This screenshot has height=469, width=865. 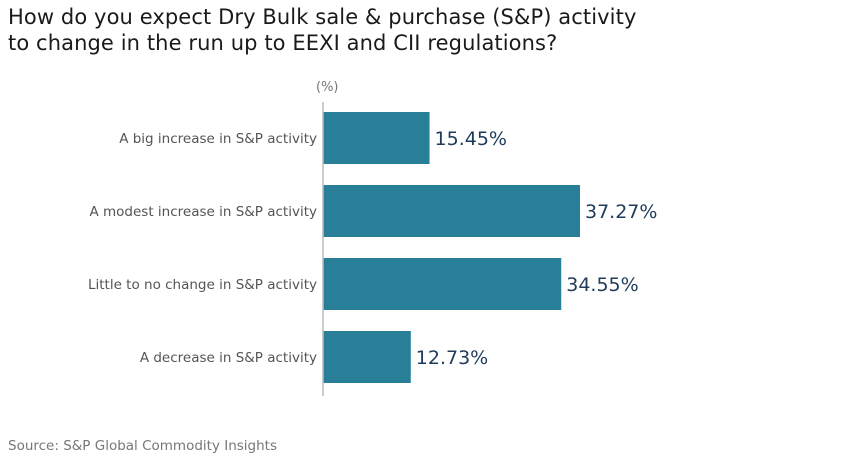 What do you see at coordinates (471, 139) in the screenshot?
I see `data-label: 15.45%` at bounding box center [471, 139].